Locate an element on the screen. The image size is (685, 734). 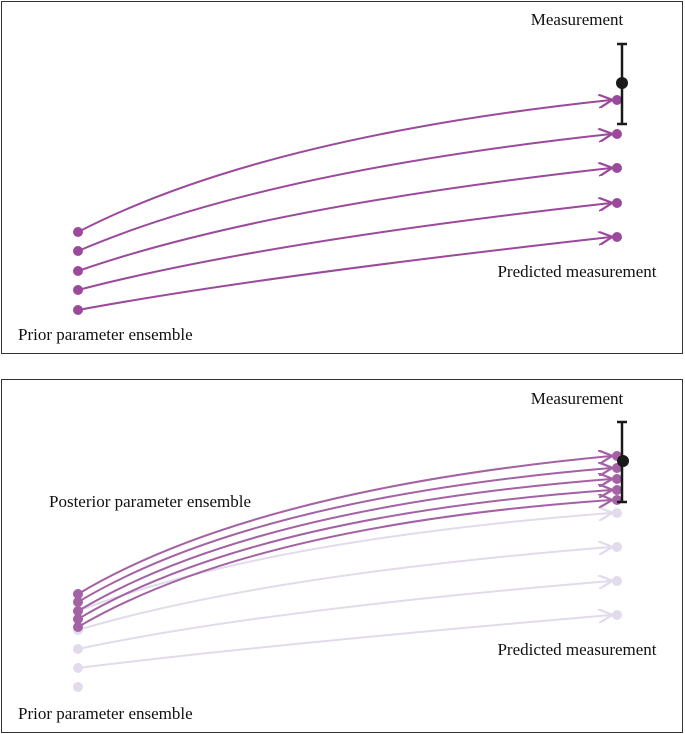
posterior-ensemble-label: Posterior parameter ensemble is located at coordinates (150, 501).